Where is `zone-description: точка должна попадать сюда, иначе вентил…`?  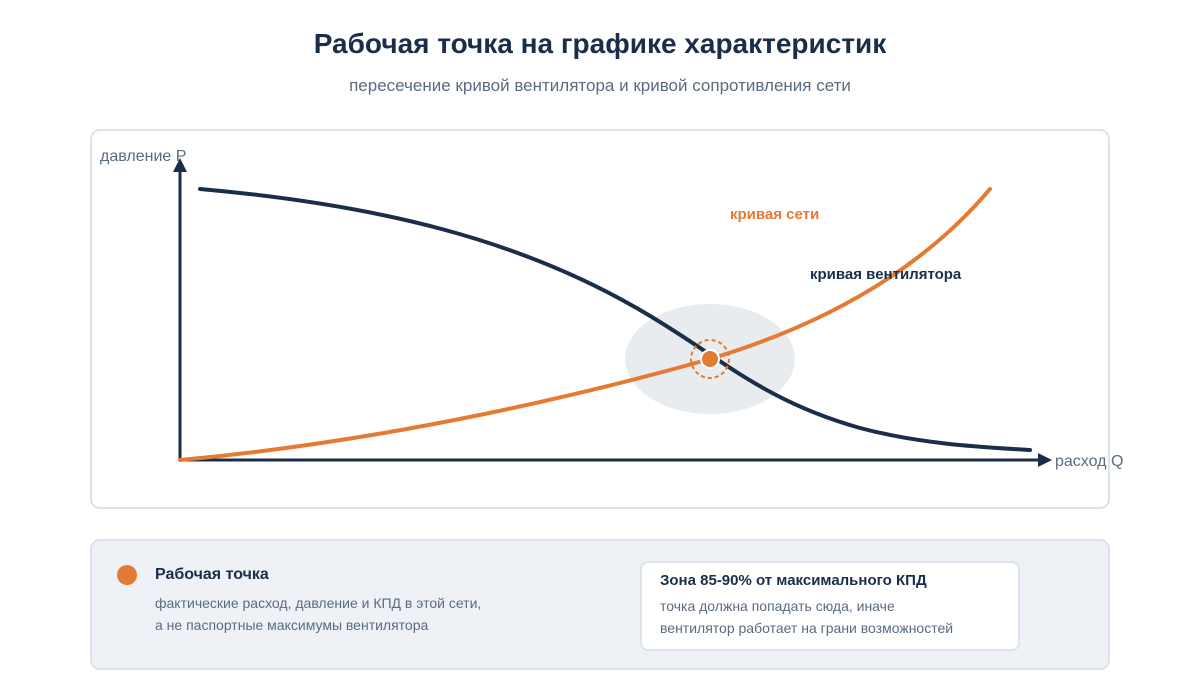
zone-description: точка должна попадать сюда, иначе вентил… is located at coordinates (806, 617).